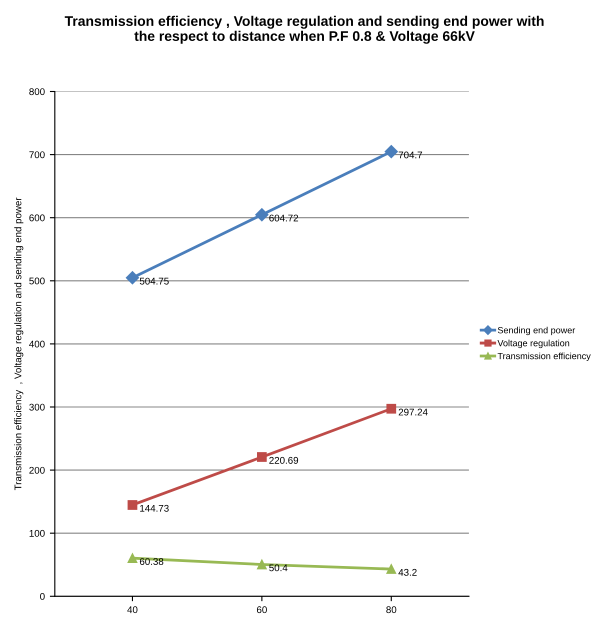  Describe the element at coordinates (410, 155) in the screenshot. I see `data-label: 704.7` at that location.